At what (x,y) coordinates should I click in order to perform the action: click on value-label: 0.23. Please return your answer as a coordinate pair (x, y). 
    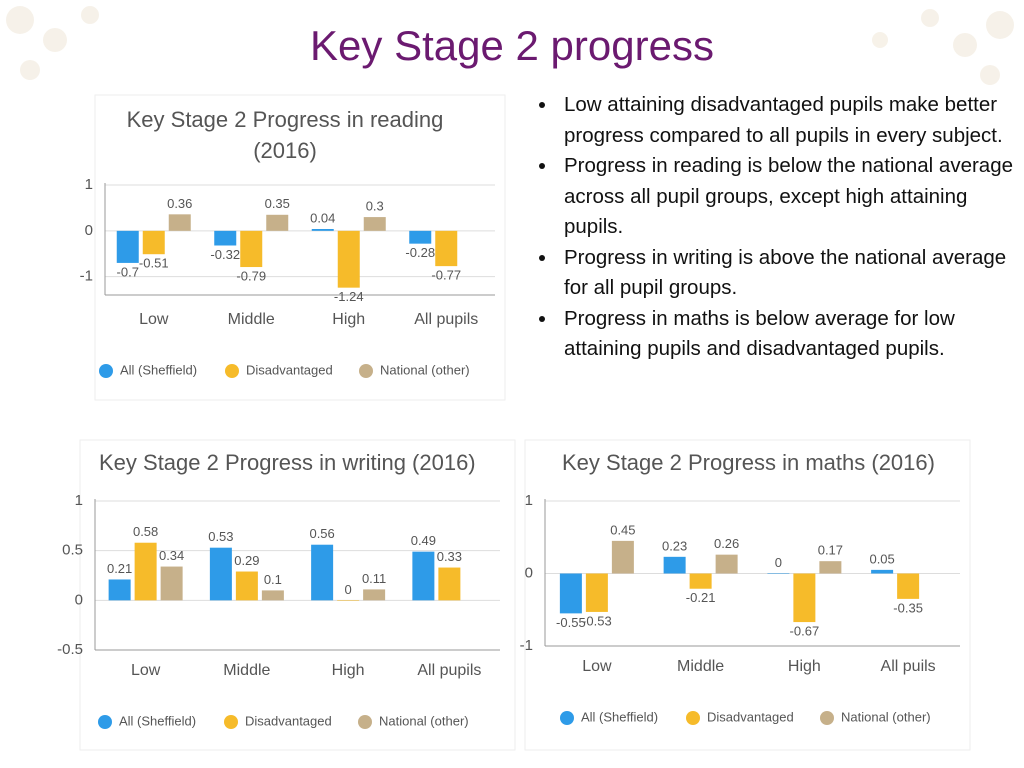
    Looking at the image, I should click on (674, 545).